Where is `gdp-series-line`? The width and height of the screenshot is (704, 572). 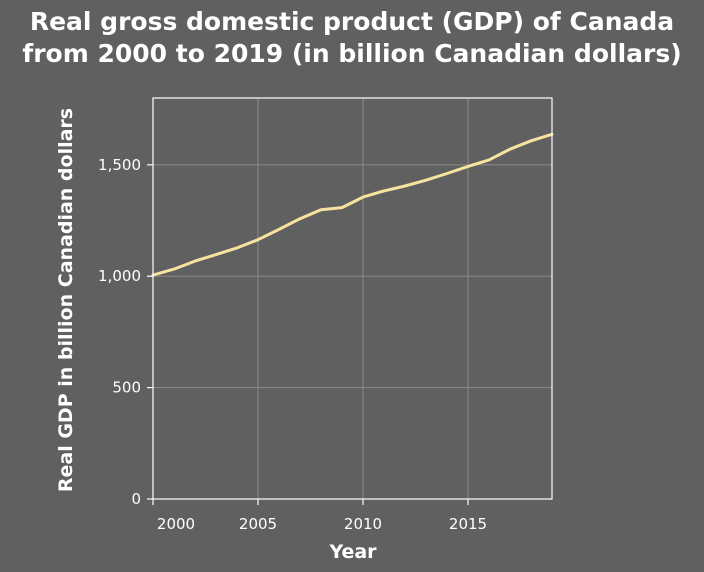 gdp-series-line is located at coordinates (352, 204).